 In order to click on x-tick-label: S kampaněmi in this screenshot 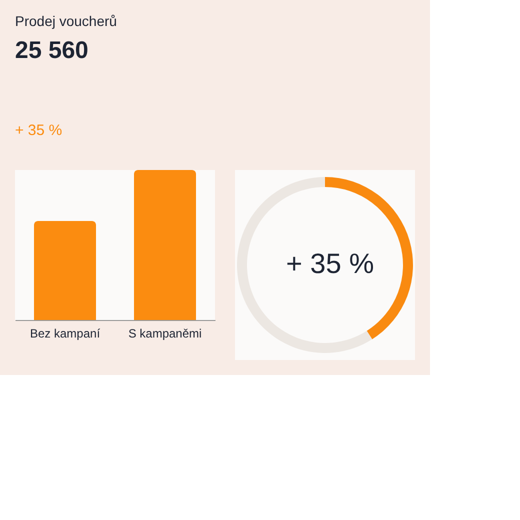, I will do `click(165, 333)`.